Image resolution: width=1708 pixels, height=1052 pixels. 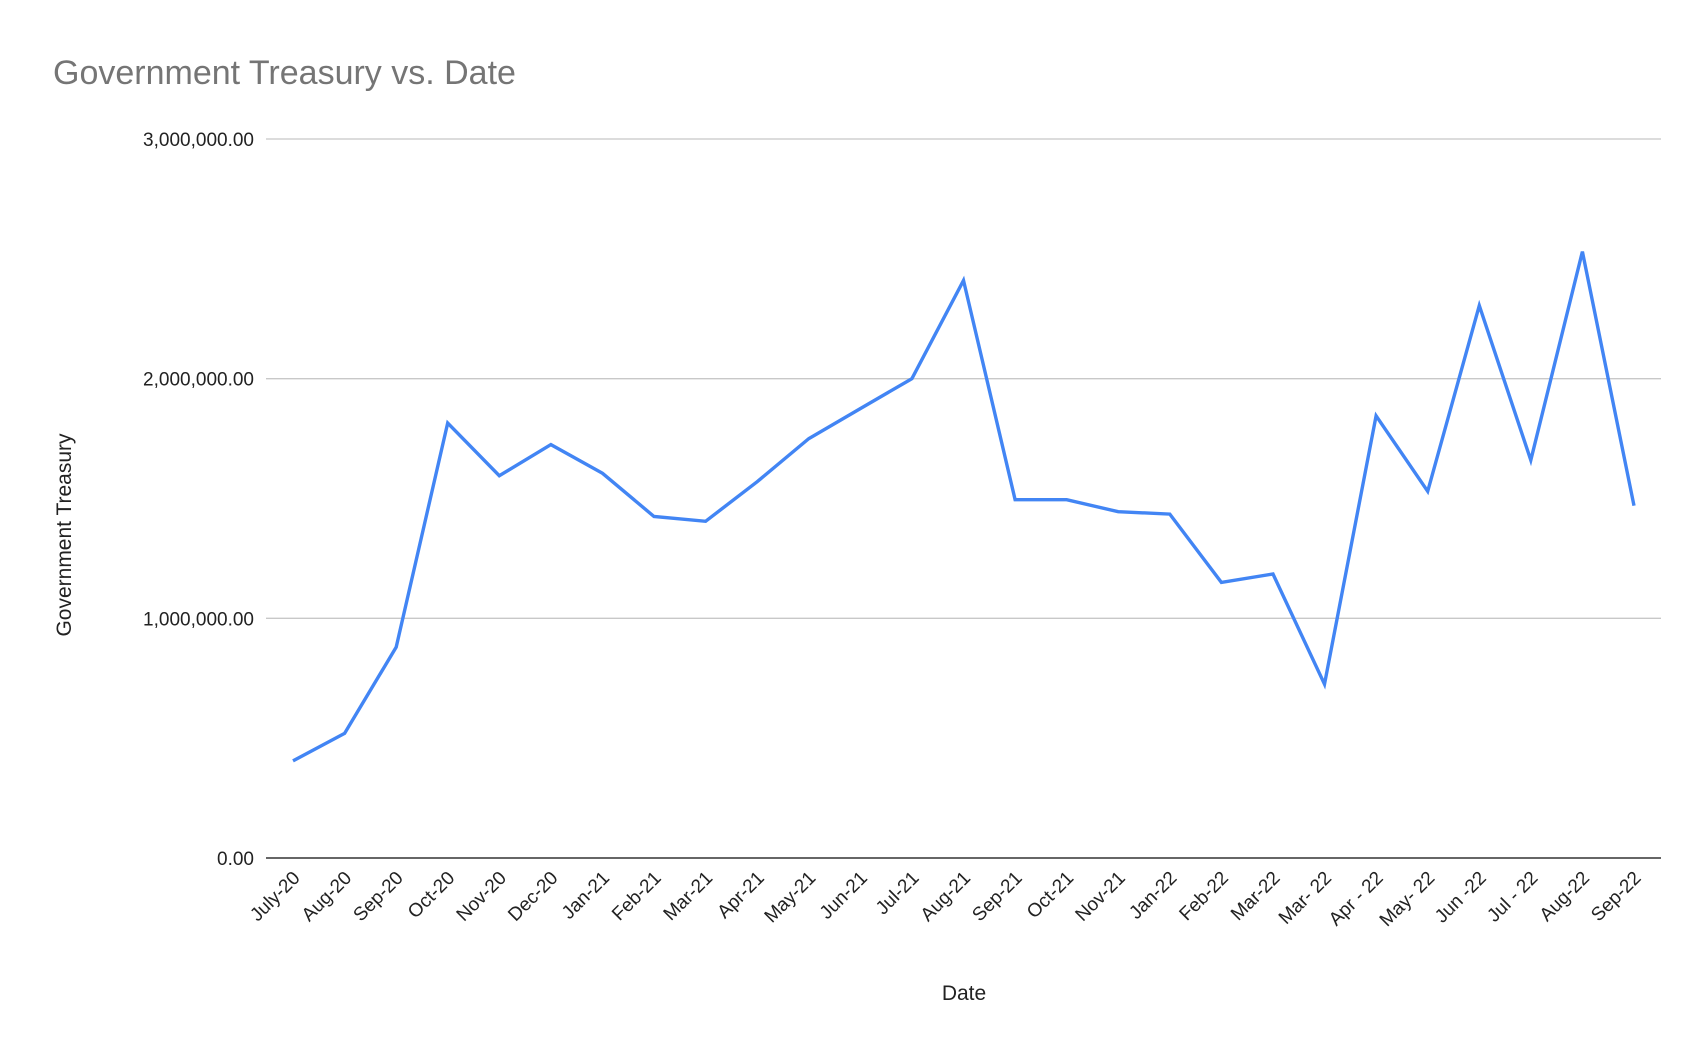 What do you see at coordinates (198, 140) in the screenshot?
I see `y-tick-label: 3,000,000.00` at bounding box center [198, 140].